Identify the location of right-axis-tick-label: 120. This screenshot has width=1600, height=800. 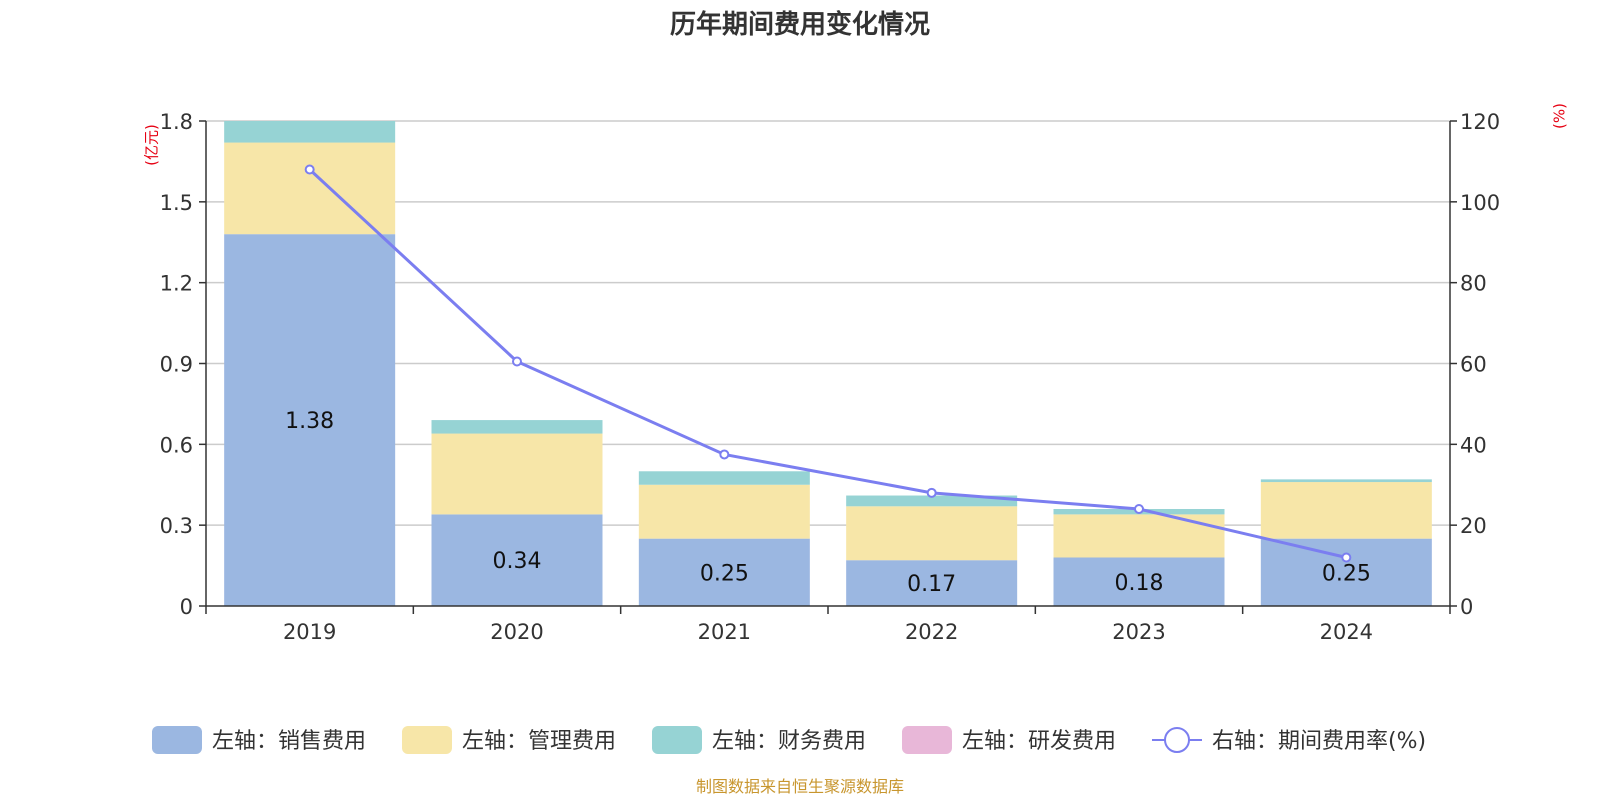
(1480, 122).